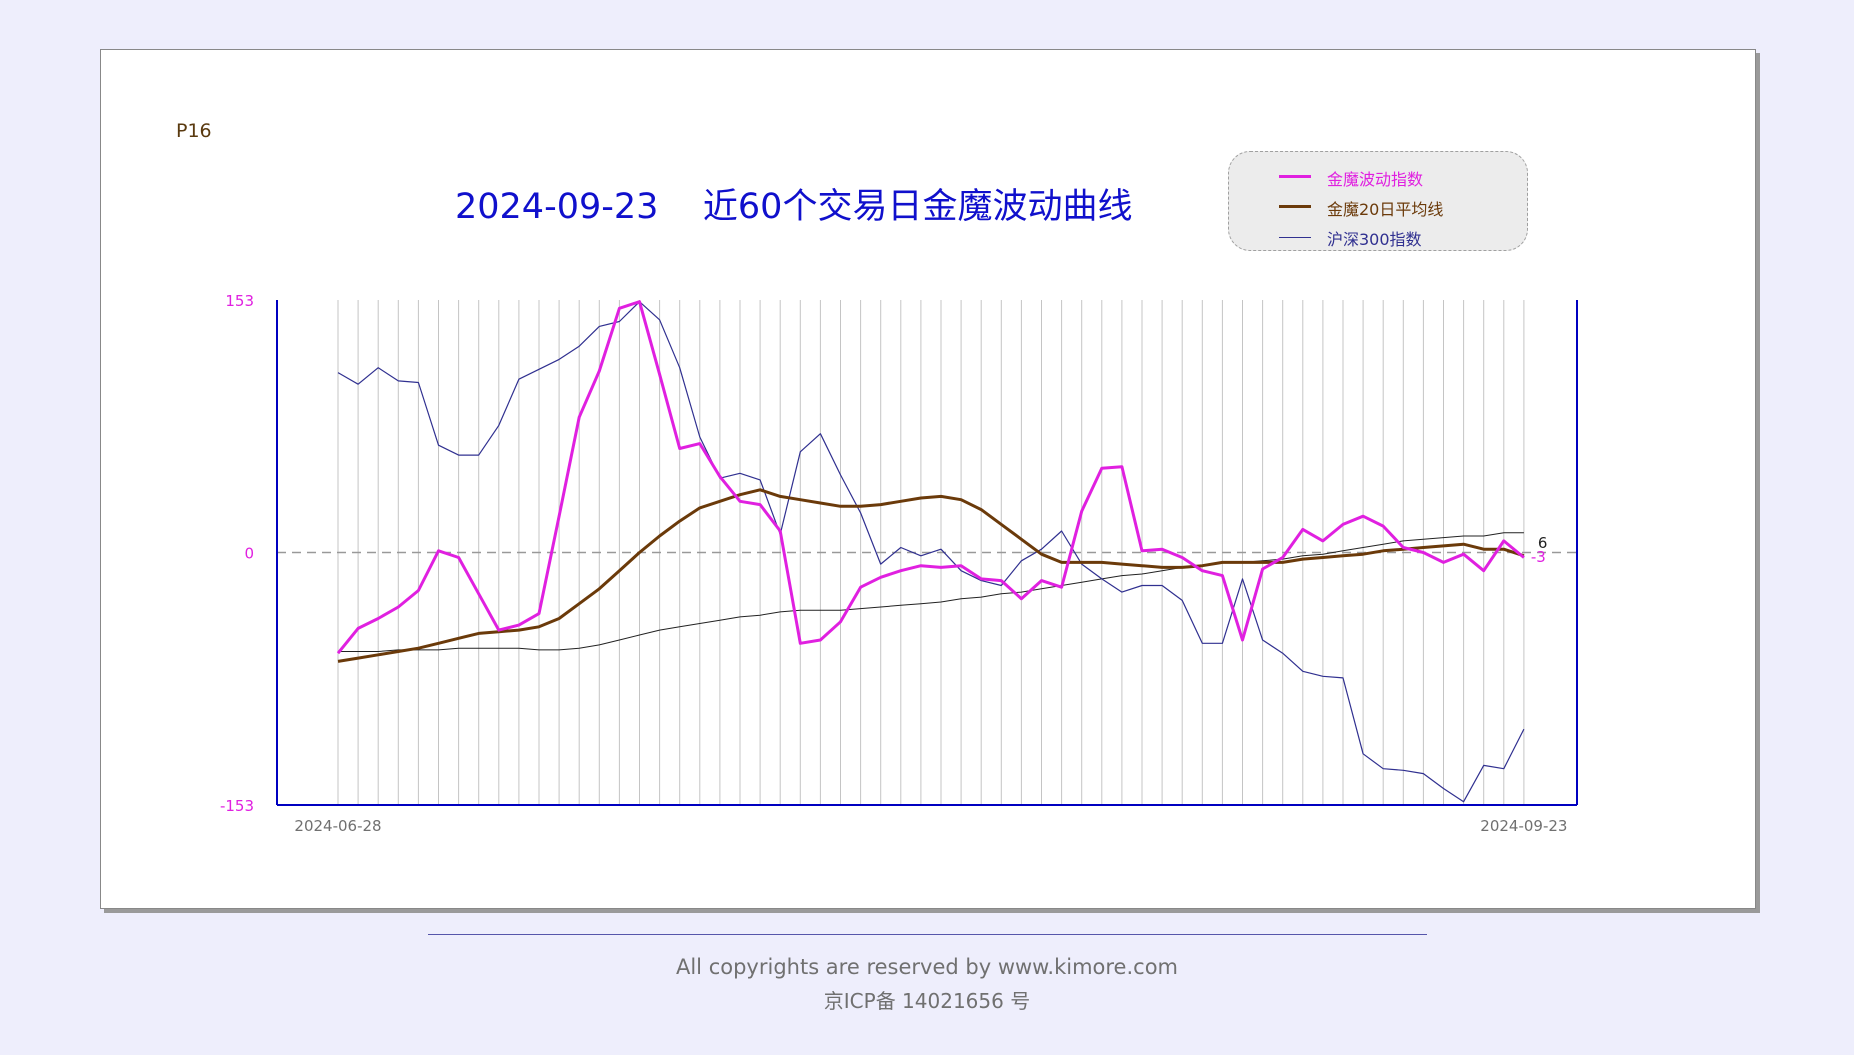 This screenshot has height=1055, width=1854. What do you see at coordinates (1375, 179) in the screenshot?
I see `legend-label-wave-index: 金魔波动指数` at bounding box center [1375, 179].